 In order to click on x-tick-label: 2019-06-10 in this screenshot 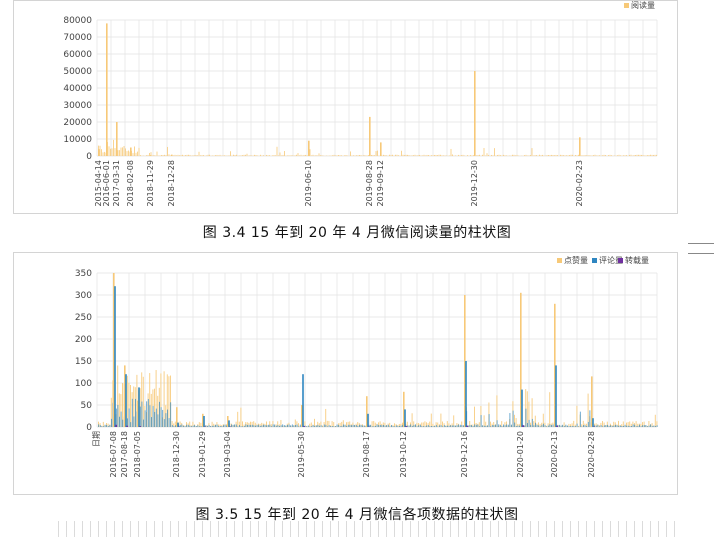, I will do `click(308, 183)`.